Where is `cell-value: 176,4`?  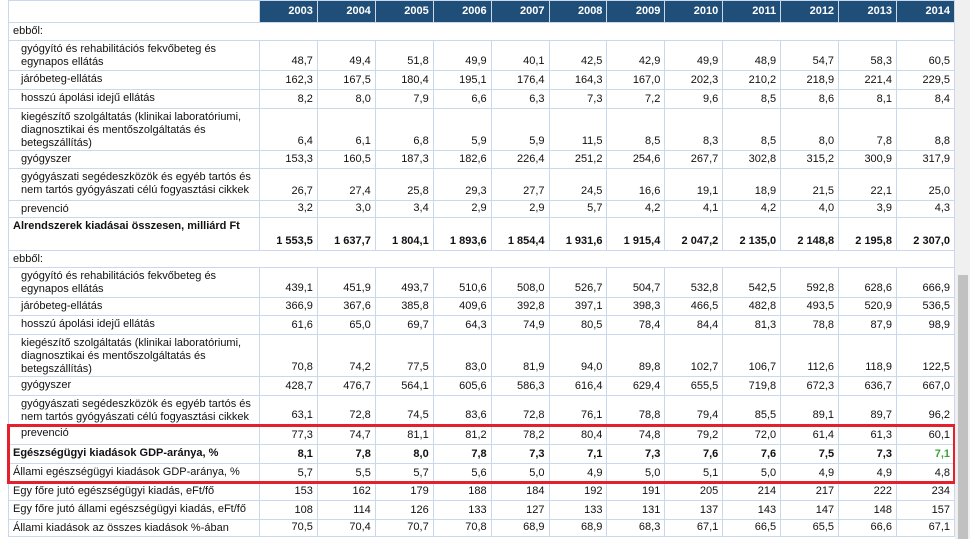 cell-value: 176,4 is located at coordinates (520, 80).